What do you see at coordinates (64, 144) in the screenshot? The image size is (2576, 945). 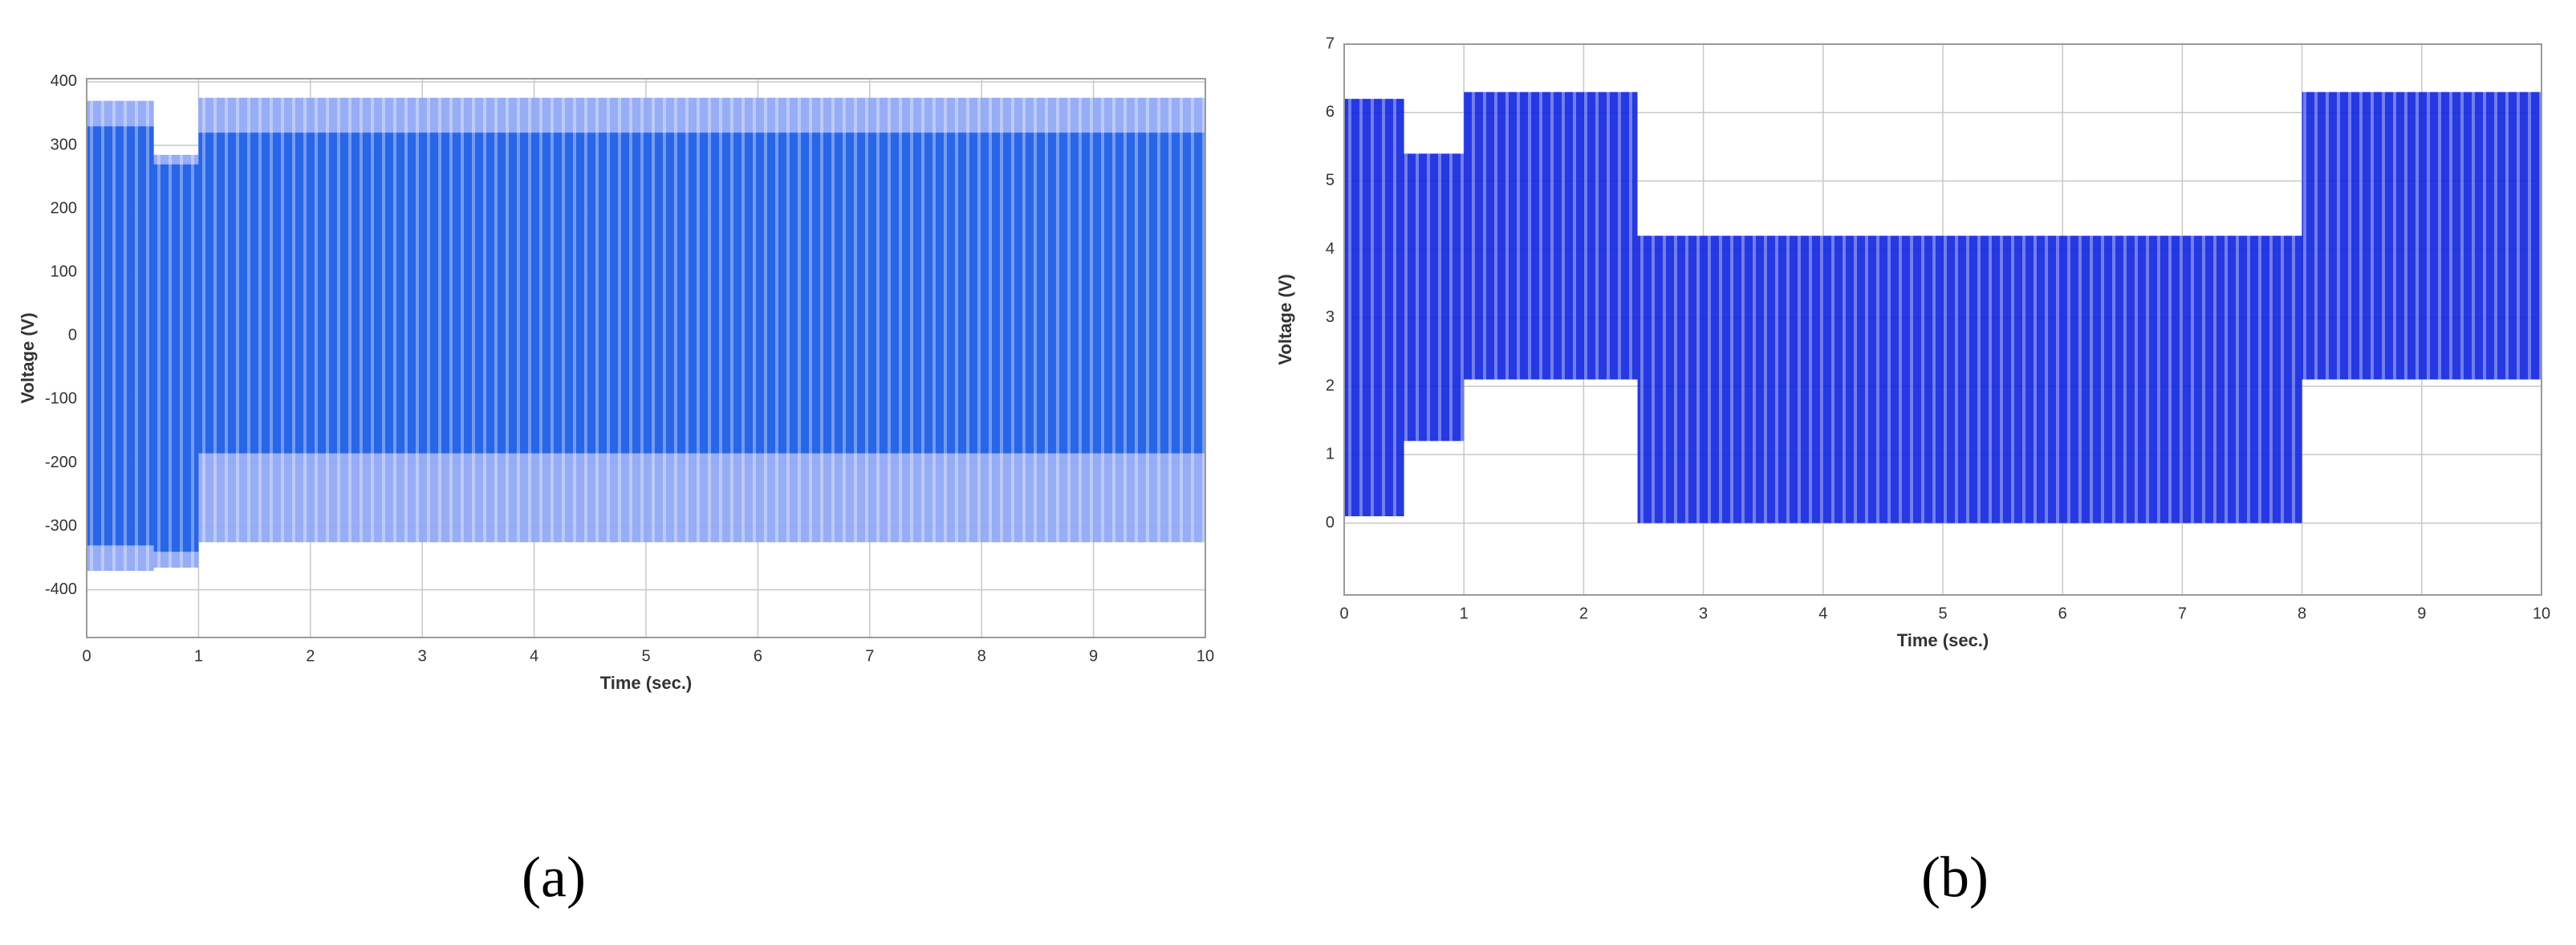 I see `y-tick-label: 300` at bounding box center [64, 144].